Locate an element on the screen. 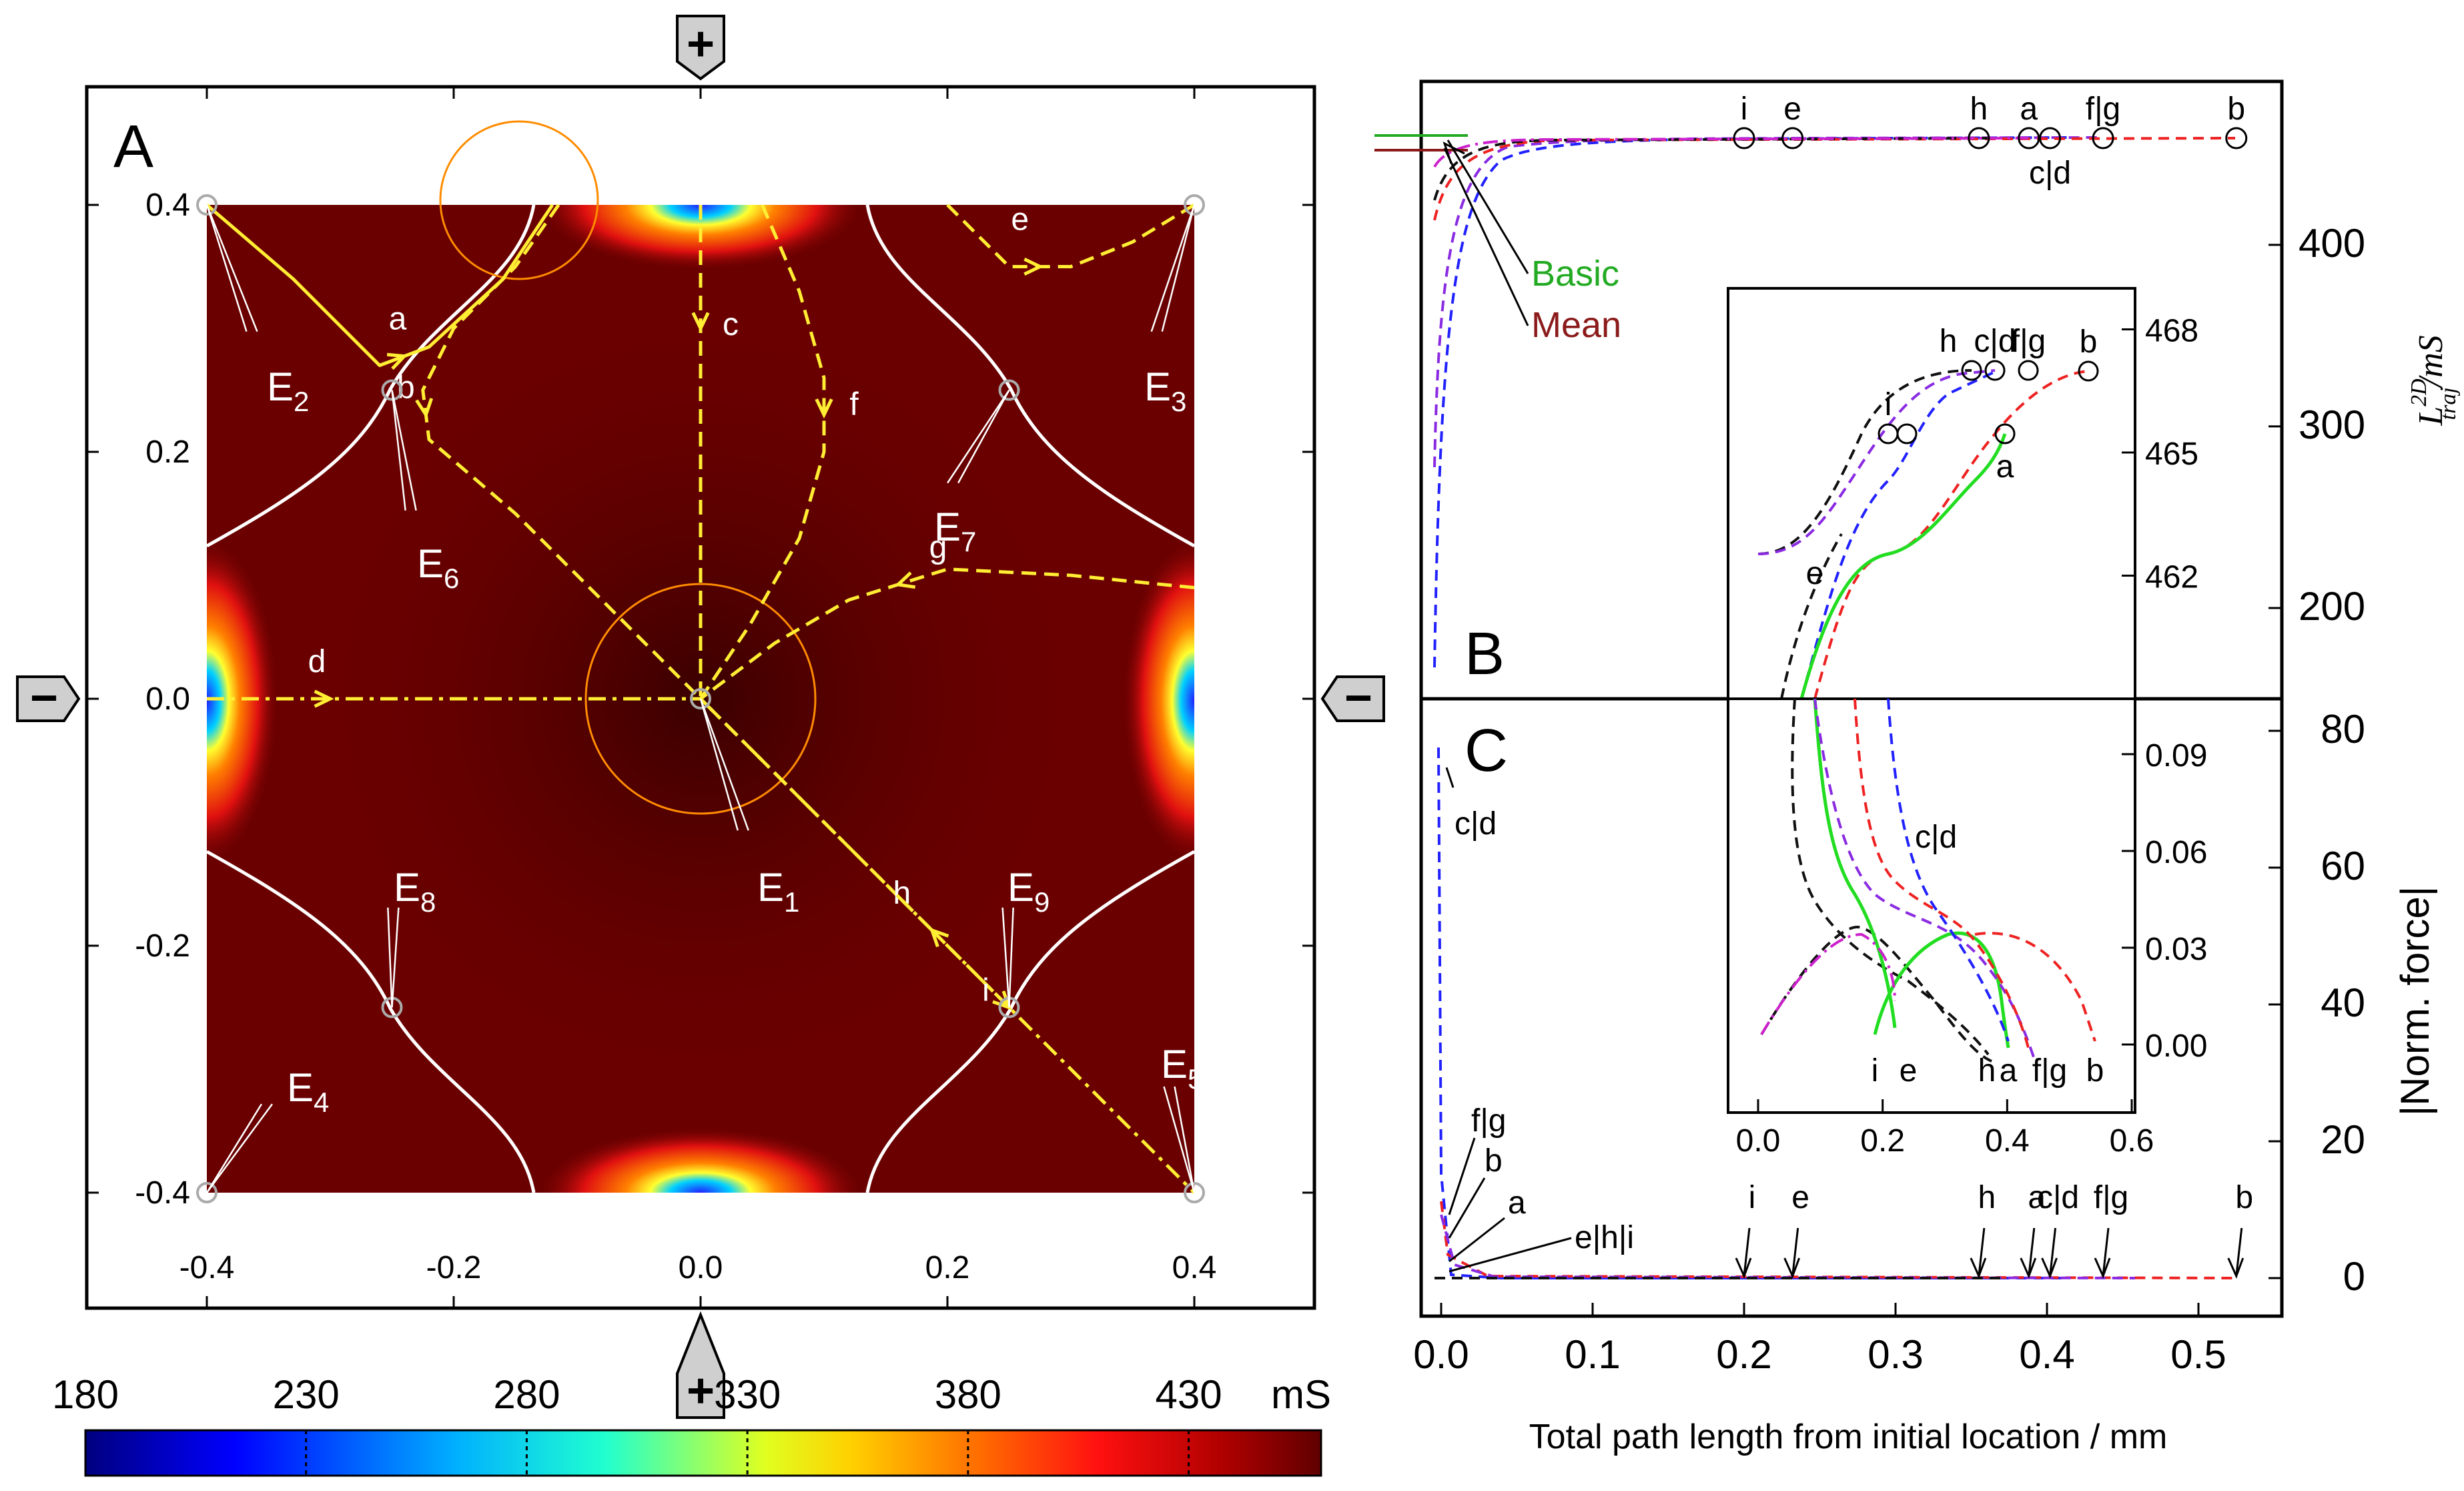 This screenshot has width=2464, height=1491. separatrix-top-left is located at coordinates (371, 376).